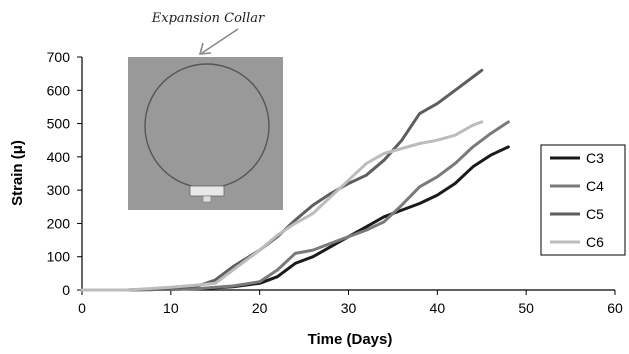 This screenshot has height=354, width=629. What do you see at coordinates (349, 308) in the screenshot?
I see `x-tick-label: 30` at bounding box center [349, 308].